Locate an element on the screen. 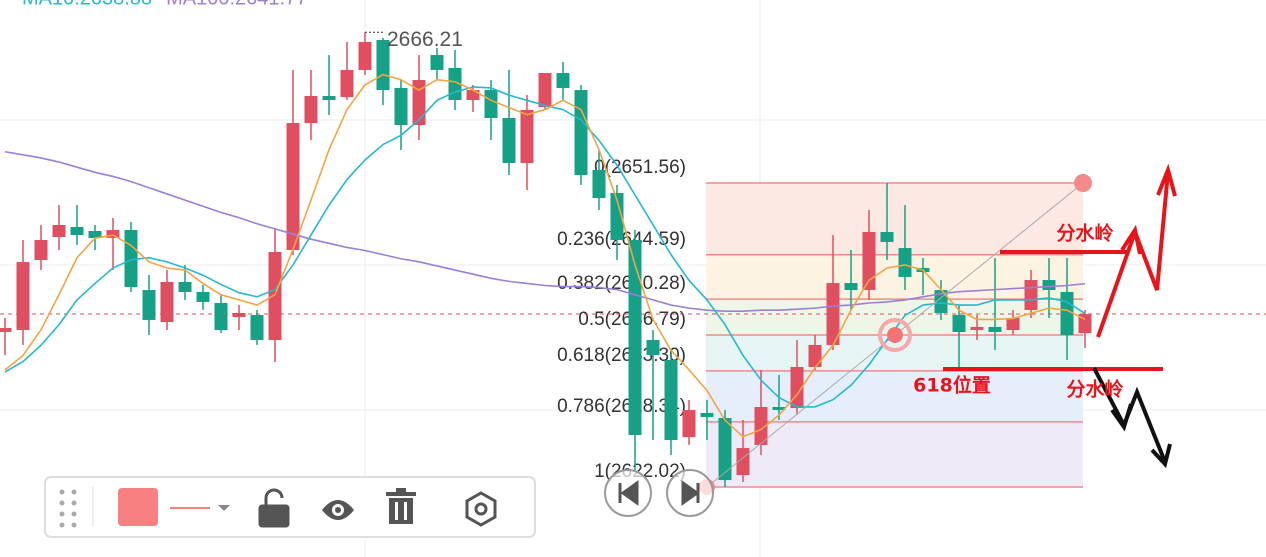  fib-level-label: 0.786(2628.34) is located at coordinates (621, 406).